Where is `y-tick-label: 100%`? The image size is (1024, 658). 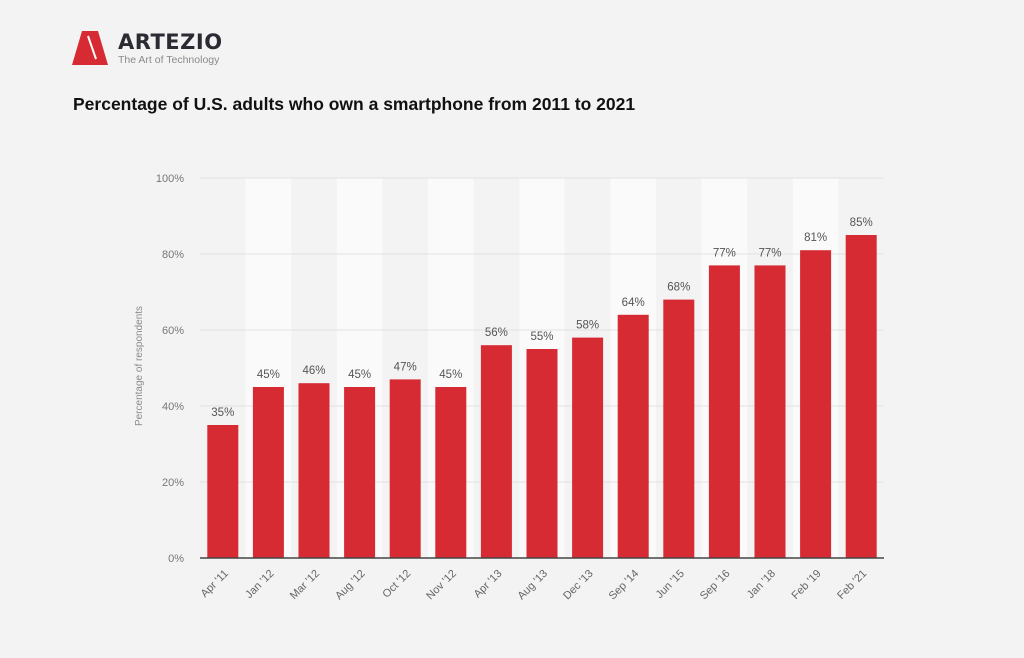 y-tick-label: 100% is located at coordinates (170, 179).